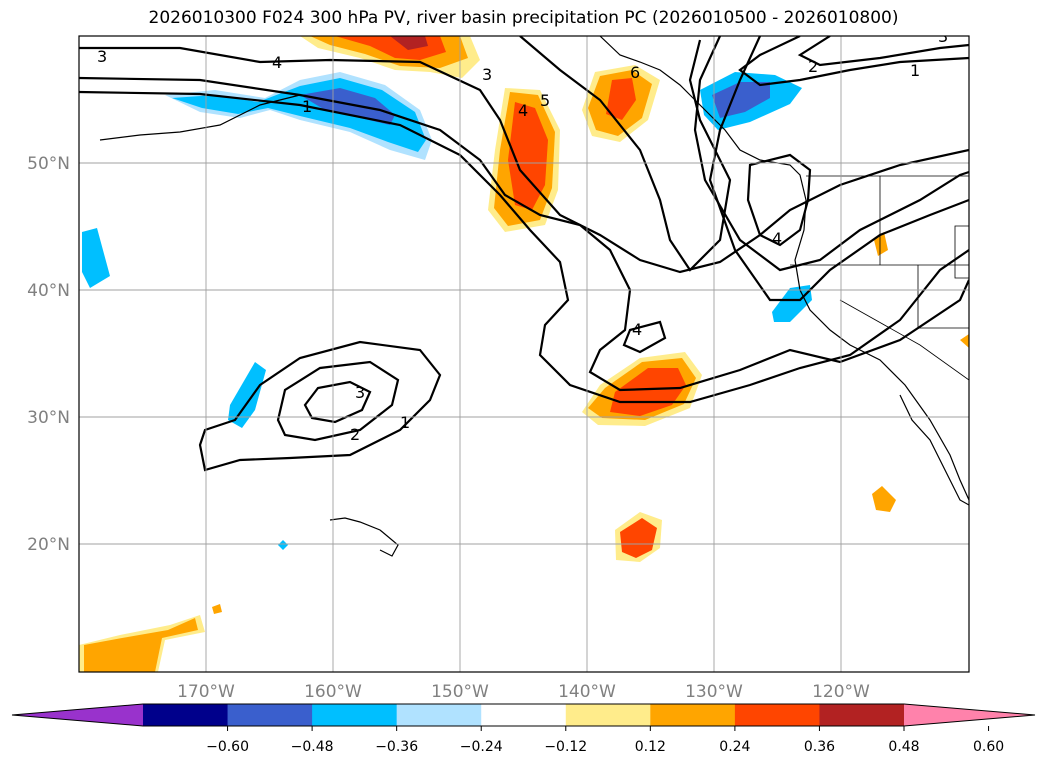 This screenshot has height=765, width=1047. What do you see at coordinates (396, 747) in the screenshot?
I see `colorbar-tick-label: −0.36` at bounding box center [396, 747].